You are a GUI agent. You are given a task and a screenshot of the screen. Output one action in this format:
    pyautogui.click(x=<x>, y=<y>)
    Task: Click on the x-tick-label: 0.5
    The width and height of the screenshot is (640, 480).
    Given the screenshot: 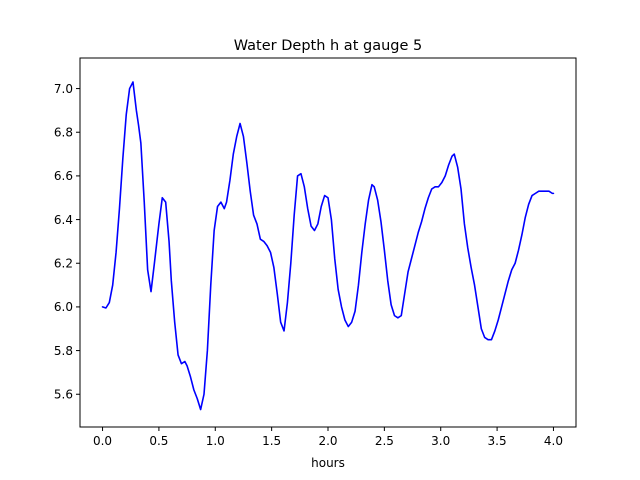 What is the action you would take?
    pyautogui.click(x=158, y=441)
    